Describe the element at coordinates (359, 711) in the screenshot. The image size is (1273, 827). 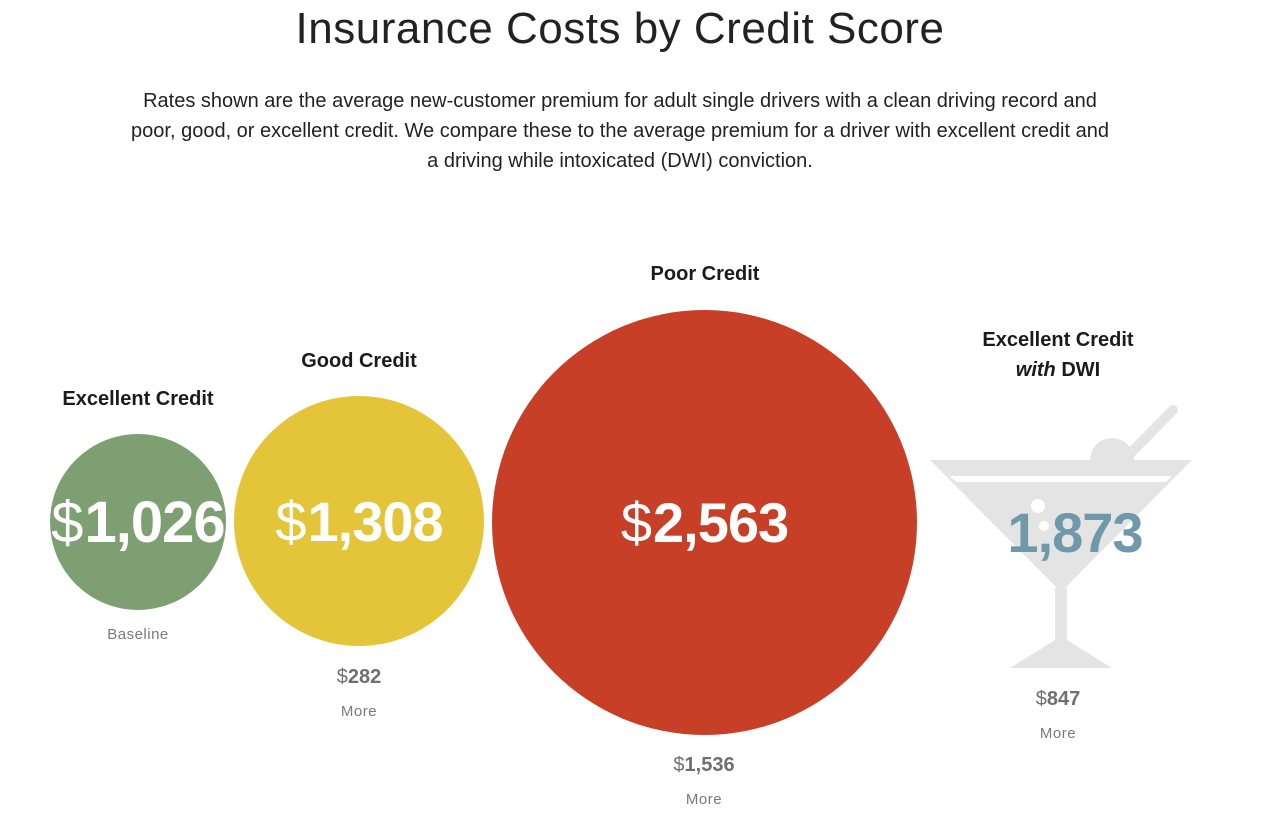
I see `note-good: More` at that location.